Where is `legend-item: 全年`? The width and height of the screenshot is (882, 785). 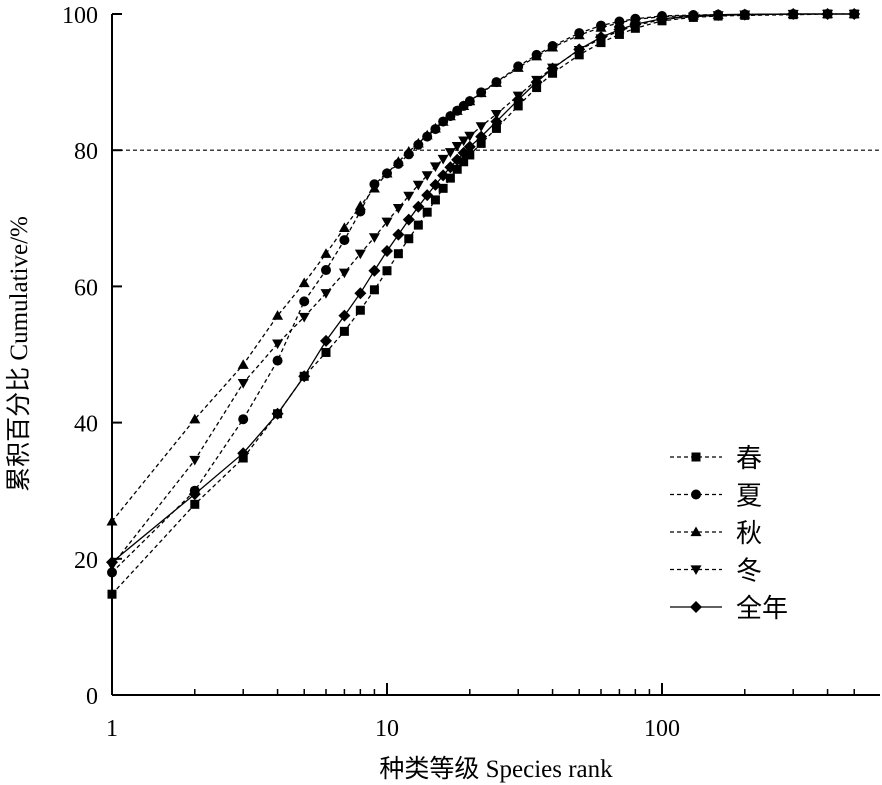
legend-item: 全年 is located at coordinates (729, 609).